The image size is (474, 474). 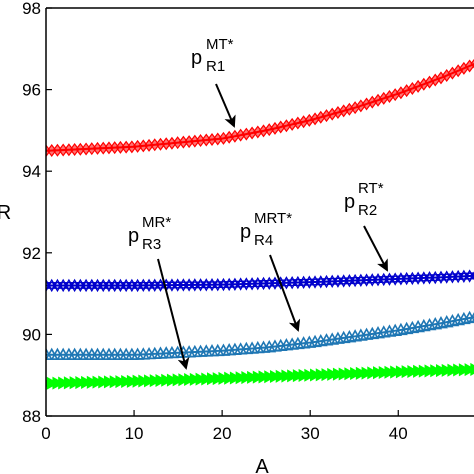 I want to click on annotation-r3-sup: MR*, so click(x=156, y=222).